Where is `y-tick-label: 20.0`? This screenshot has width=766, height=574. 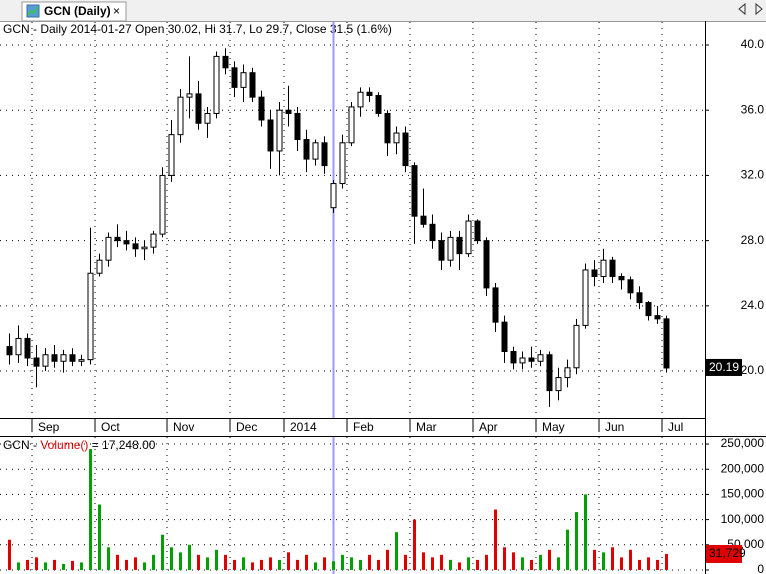
y-tick-label: 20.0 is located at coordinates (753, 370).